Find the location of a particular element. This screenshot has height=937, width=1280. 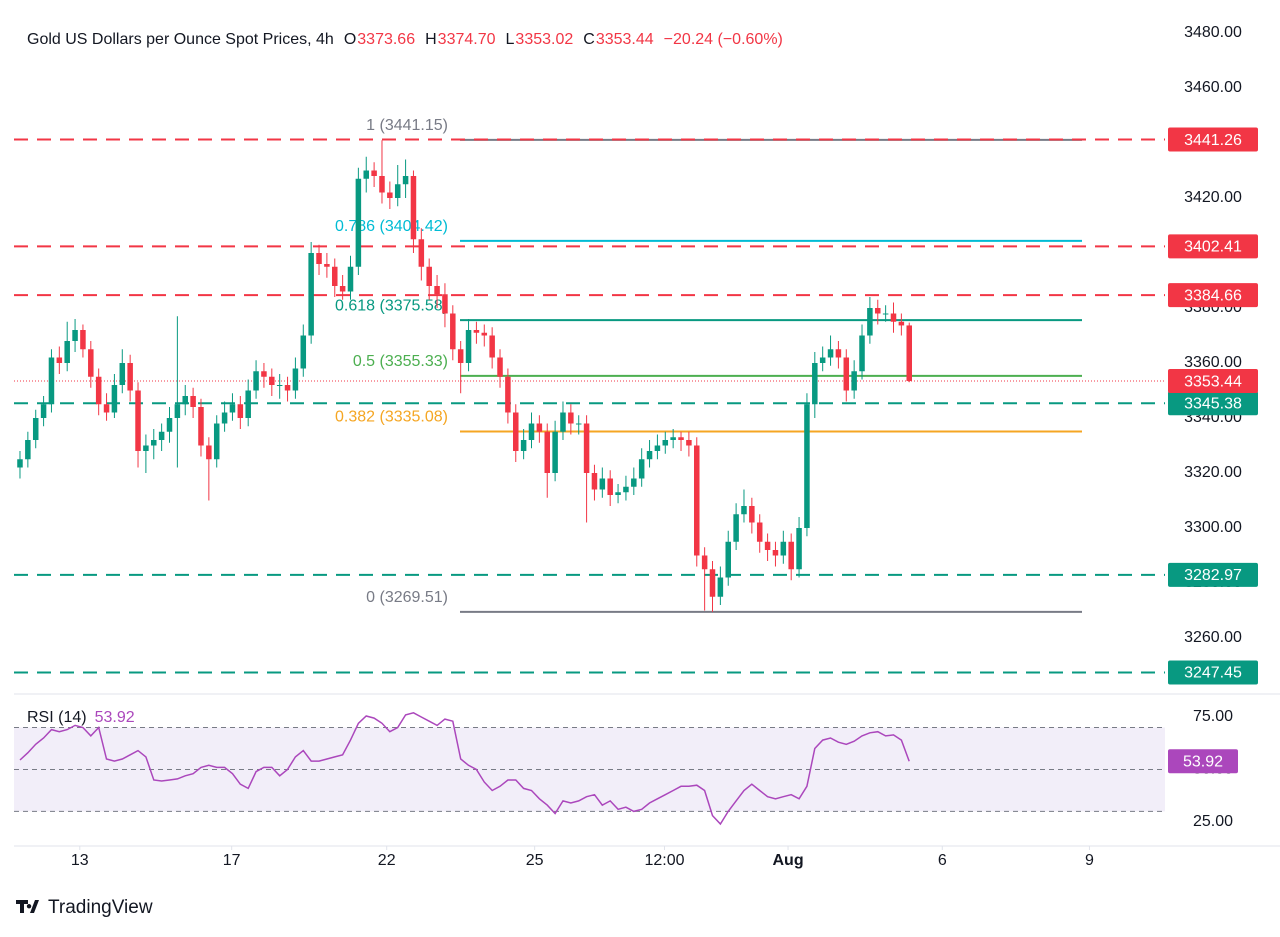

x-tick-label: 22 is located at coordinates (387, 860).